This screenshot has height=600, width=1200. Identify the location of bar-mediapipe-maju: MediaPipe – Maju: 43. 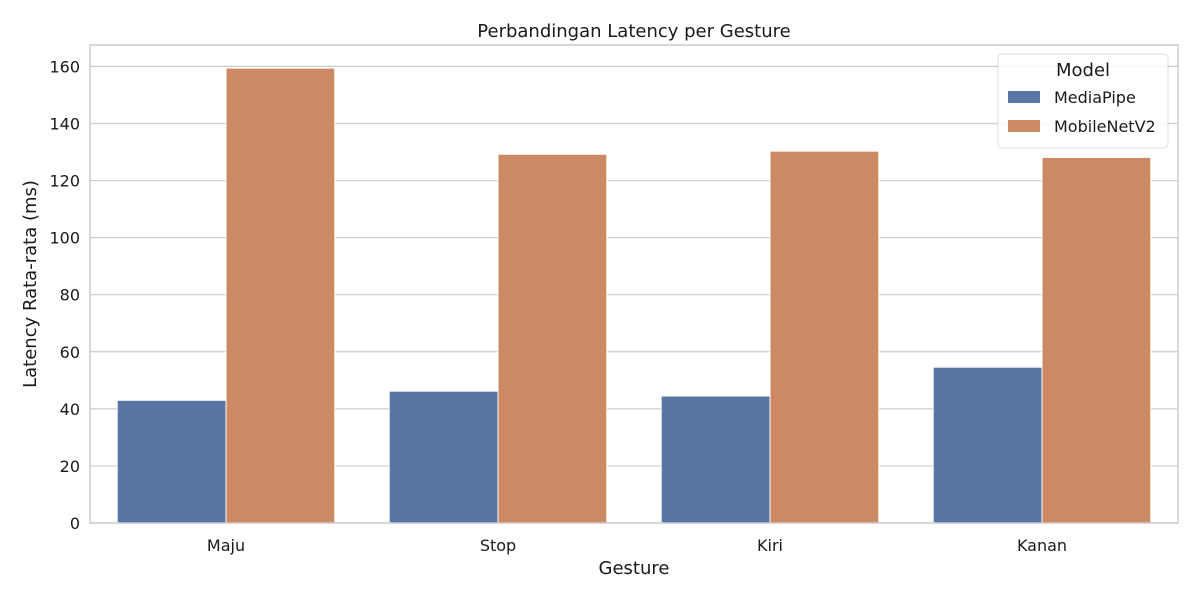
(171, 461).